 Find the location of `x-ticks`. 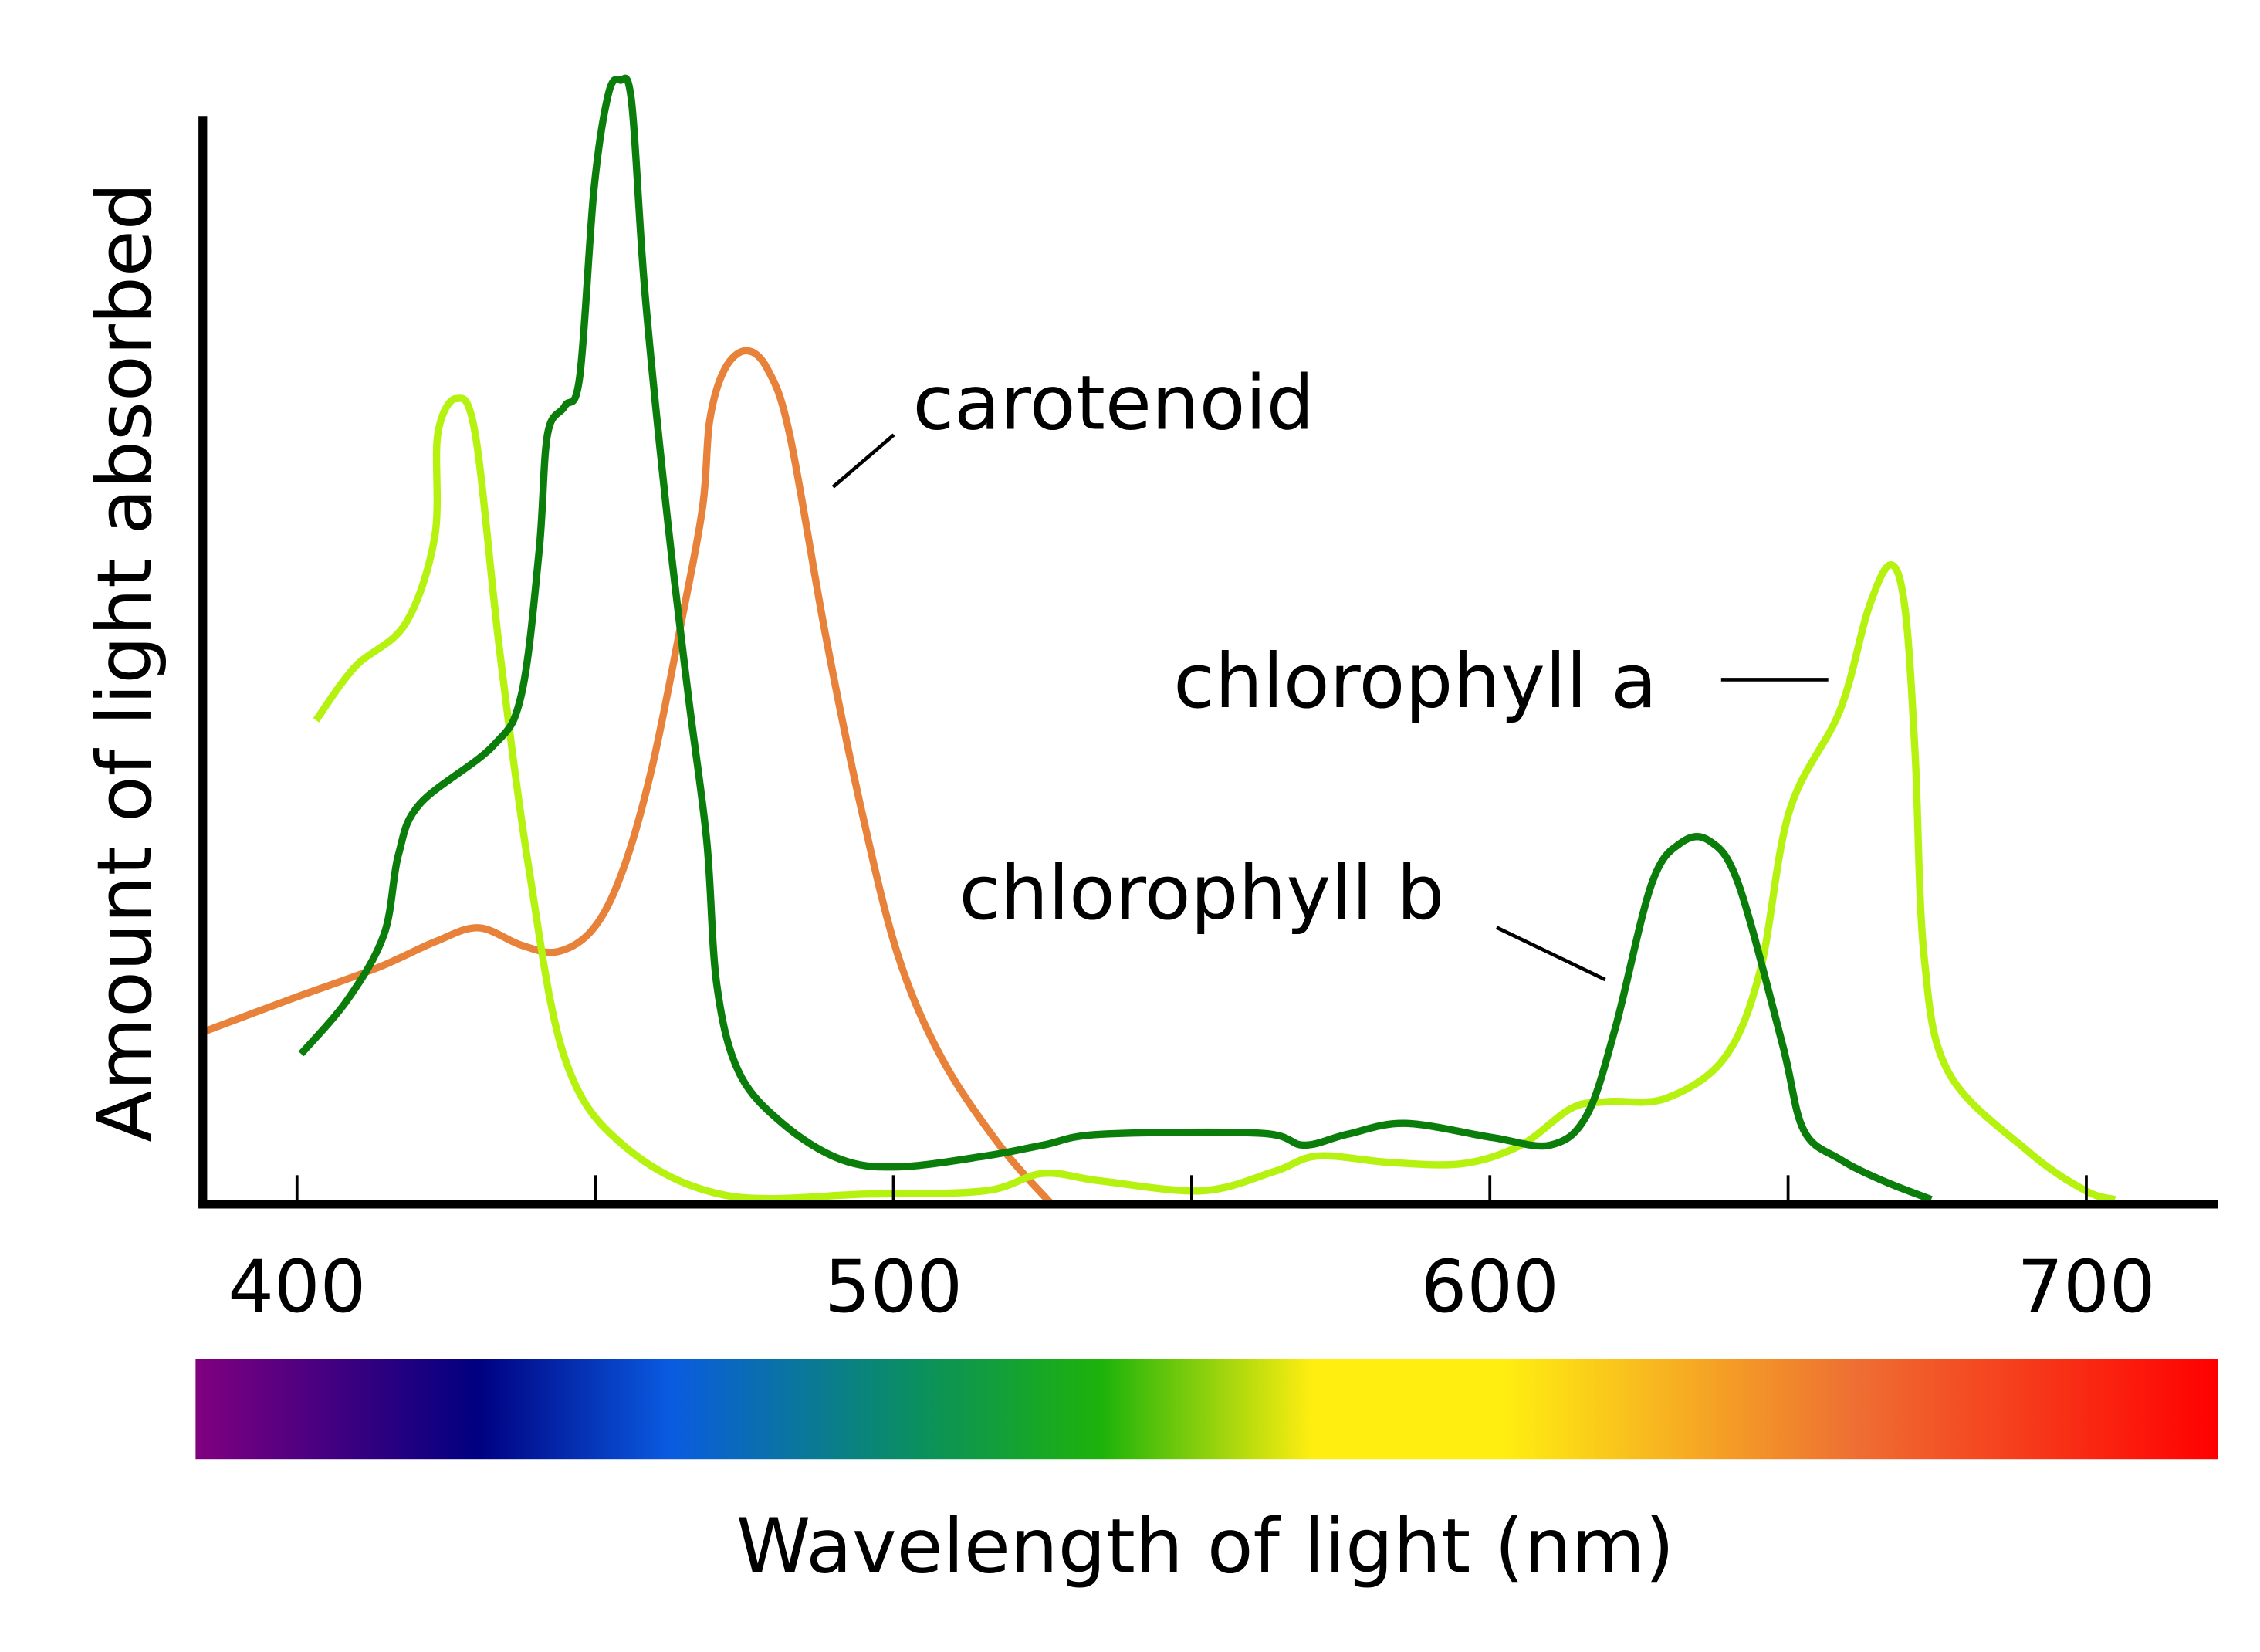

x-ticks is located at coordinates (1191, 1189).